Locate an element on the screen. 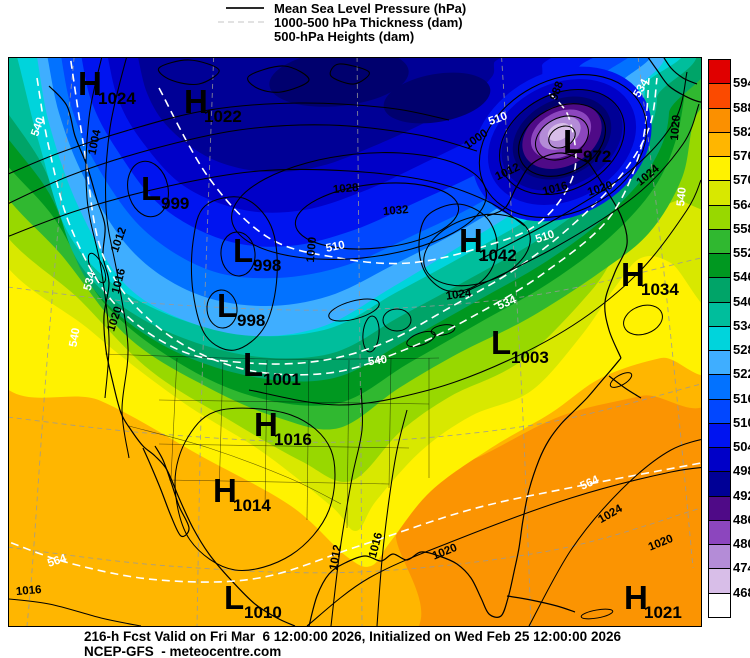 This screenshot has width=750, height=658. colorbar-label: 516 is located at coordinates (741, 398).